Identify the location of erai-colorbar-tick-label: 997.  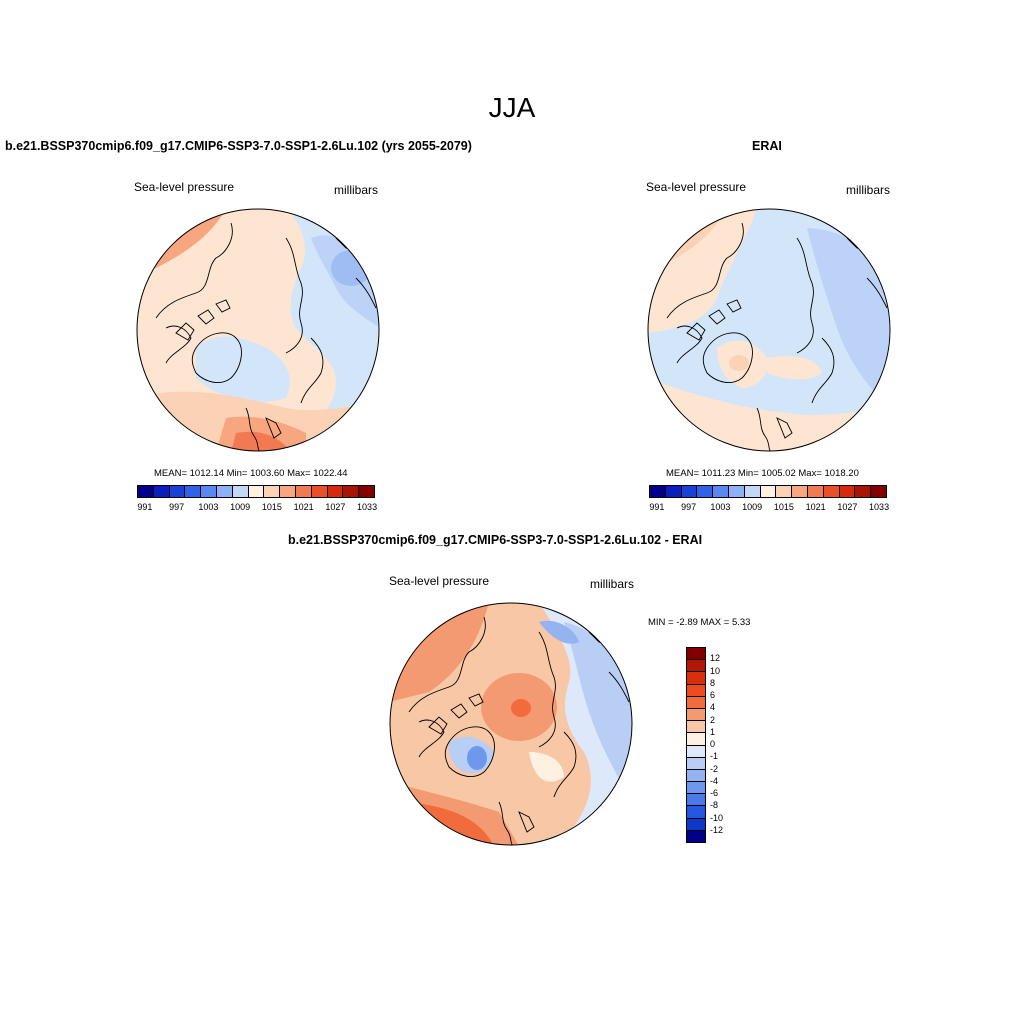
(689, 507).